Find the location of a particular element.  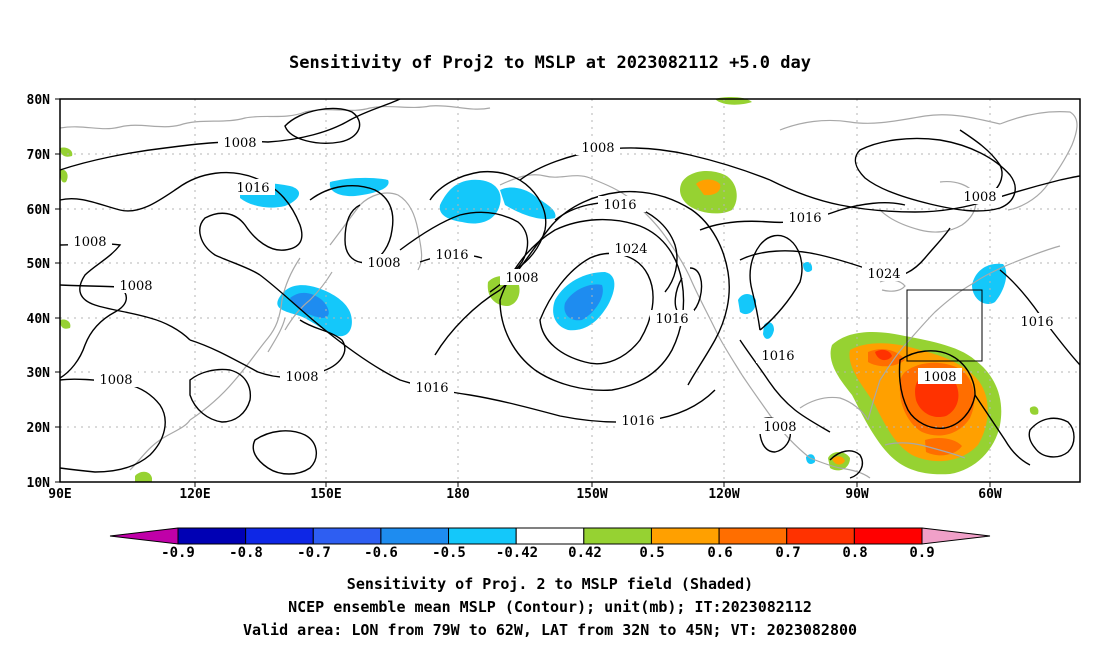

lat-label: 60N is located at coordinates (39, 210).